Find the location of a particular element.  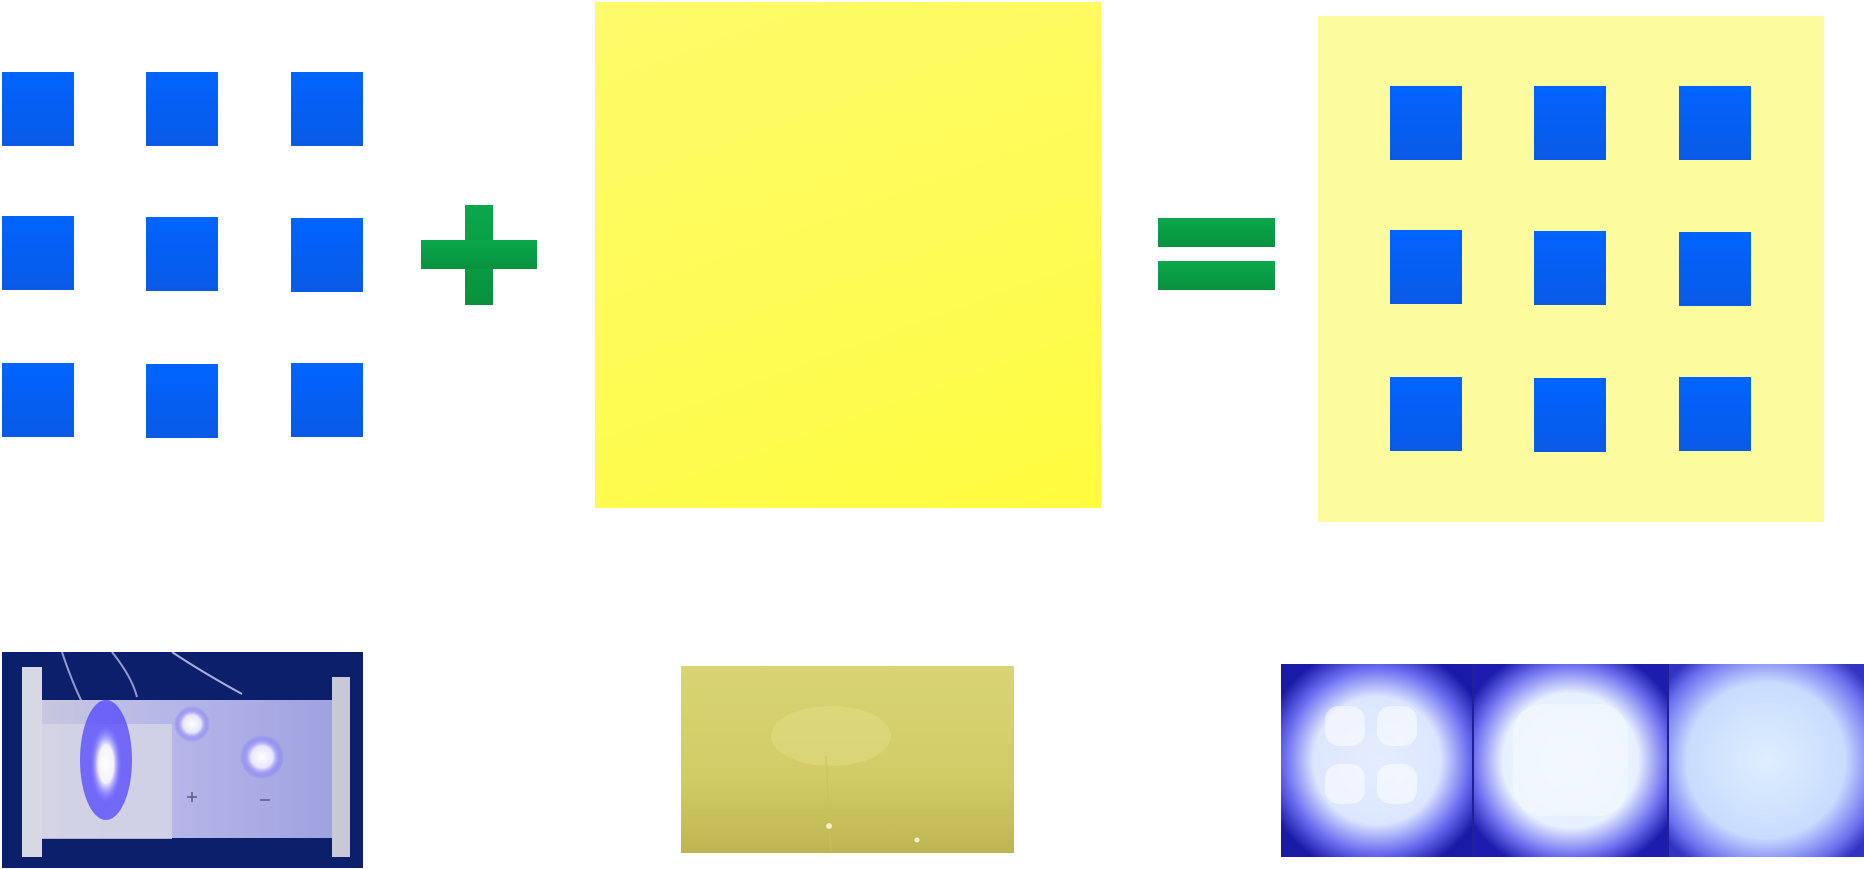

phosphor-film-photo is located at coordinates (847, 759).